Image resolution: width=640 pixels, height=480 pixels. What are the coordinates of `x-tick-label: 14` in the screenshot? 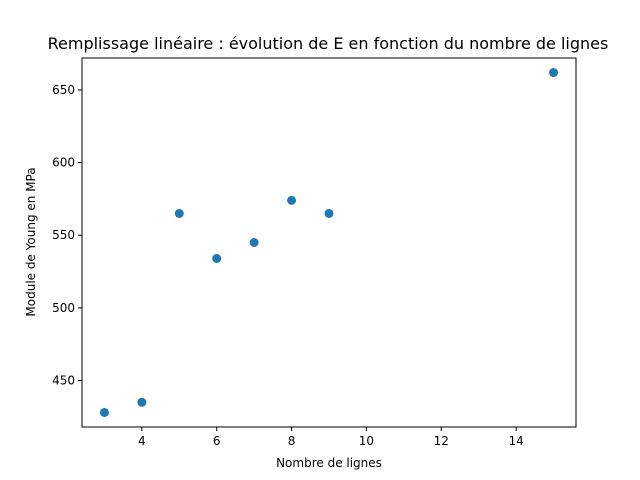 It's located at (515, 441).